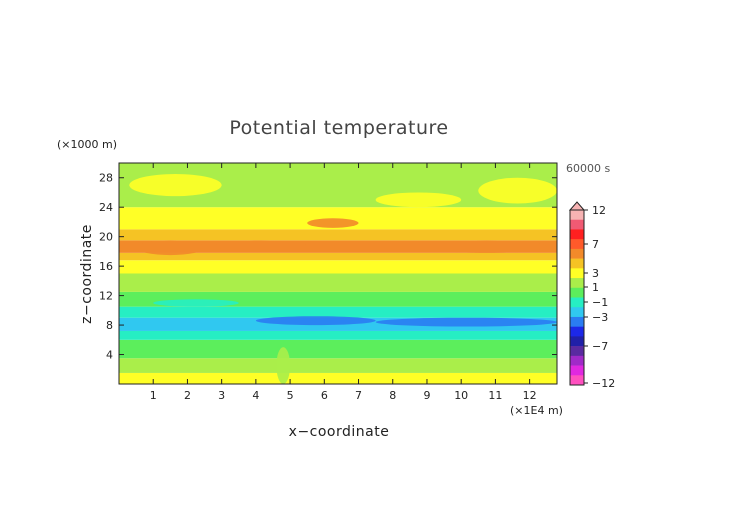  What do you see at coordinates (595, 287) in the screenshot?
I see `colorbar-label: 1` at bounding box center [595, 287].